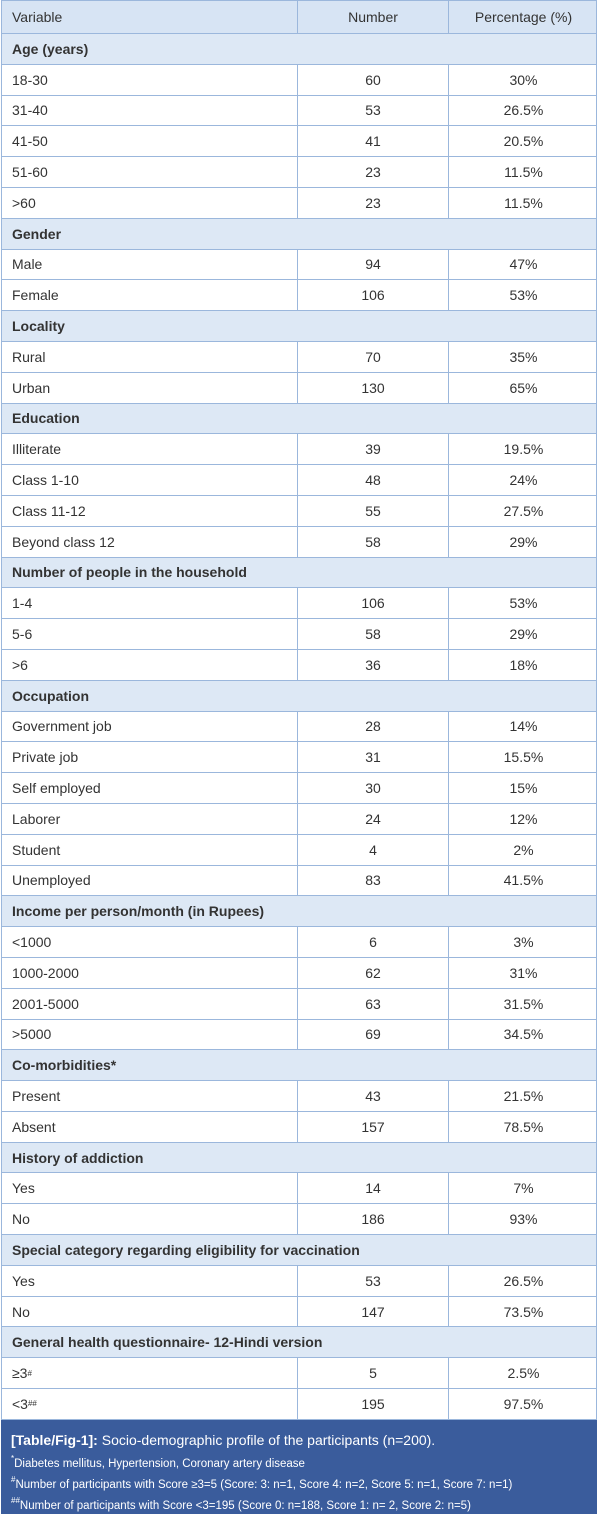 The height and width of the screenshot is (1514, 599). I want to click on label: Self employed, so click(56, 788).